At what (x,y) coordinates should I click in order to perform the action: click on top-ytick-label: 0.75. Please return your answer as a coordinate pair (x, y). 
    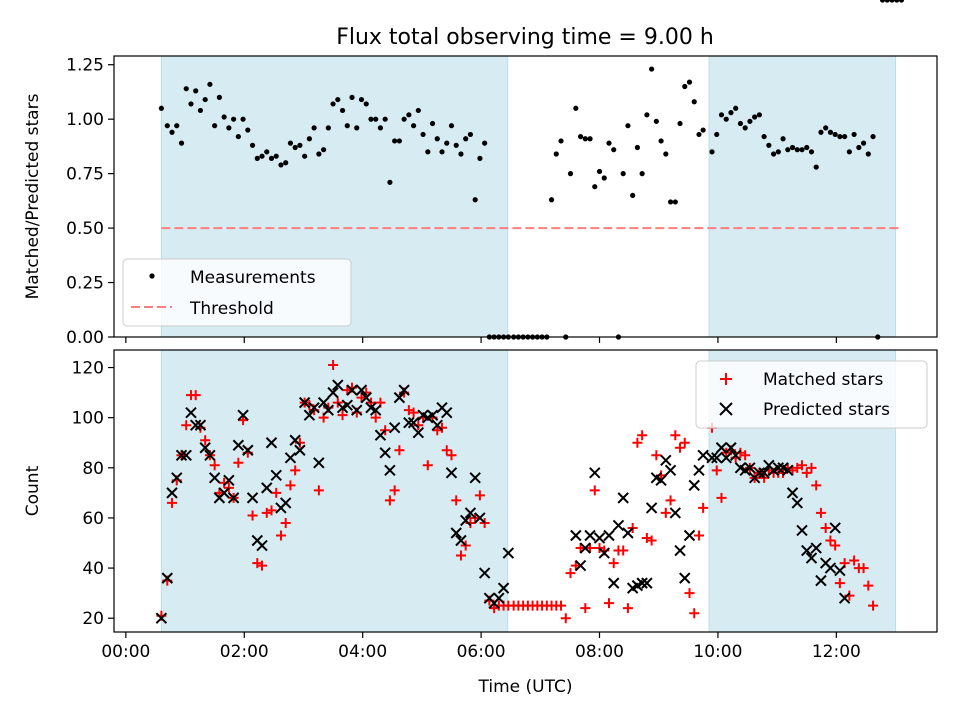
    Looking at the image, I should click on (85, 175).